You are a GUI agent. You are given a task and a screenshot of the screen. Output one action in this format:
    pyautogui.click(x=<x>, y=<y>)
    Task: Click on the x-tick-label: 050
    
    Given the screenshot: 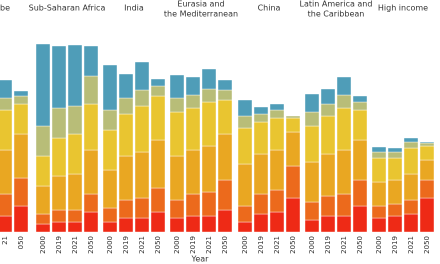 What is the action you would take?
    pyautogui.click(x=21, y=242)
    